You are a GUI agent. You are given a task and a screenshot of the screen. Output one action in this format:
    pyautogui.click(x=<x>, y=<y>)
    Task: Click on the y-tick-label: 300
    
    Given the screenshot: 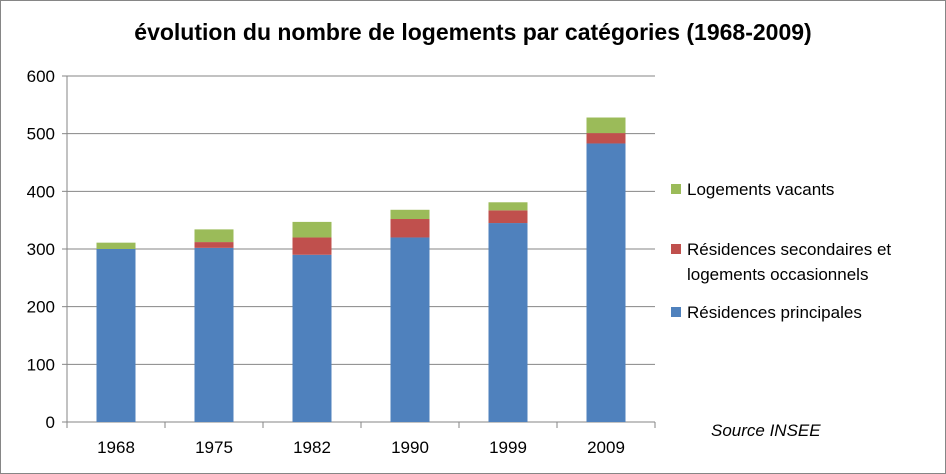 What is the action you would take?
    pyautogui.click(x=41, y=249)
    